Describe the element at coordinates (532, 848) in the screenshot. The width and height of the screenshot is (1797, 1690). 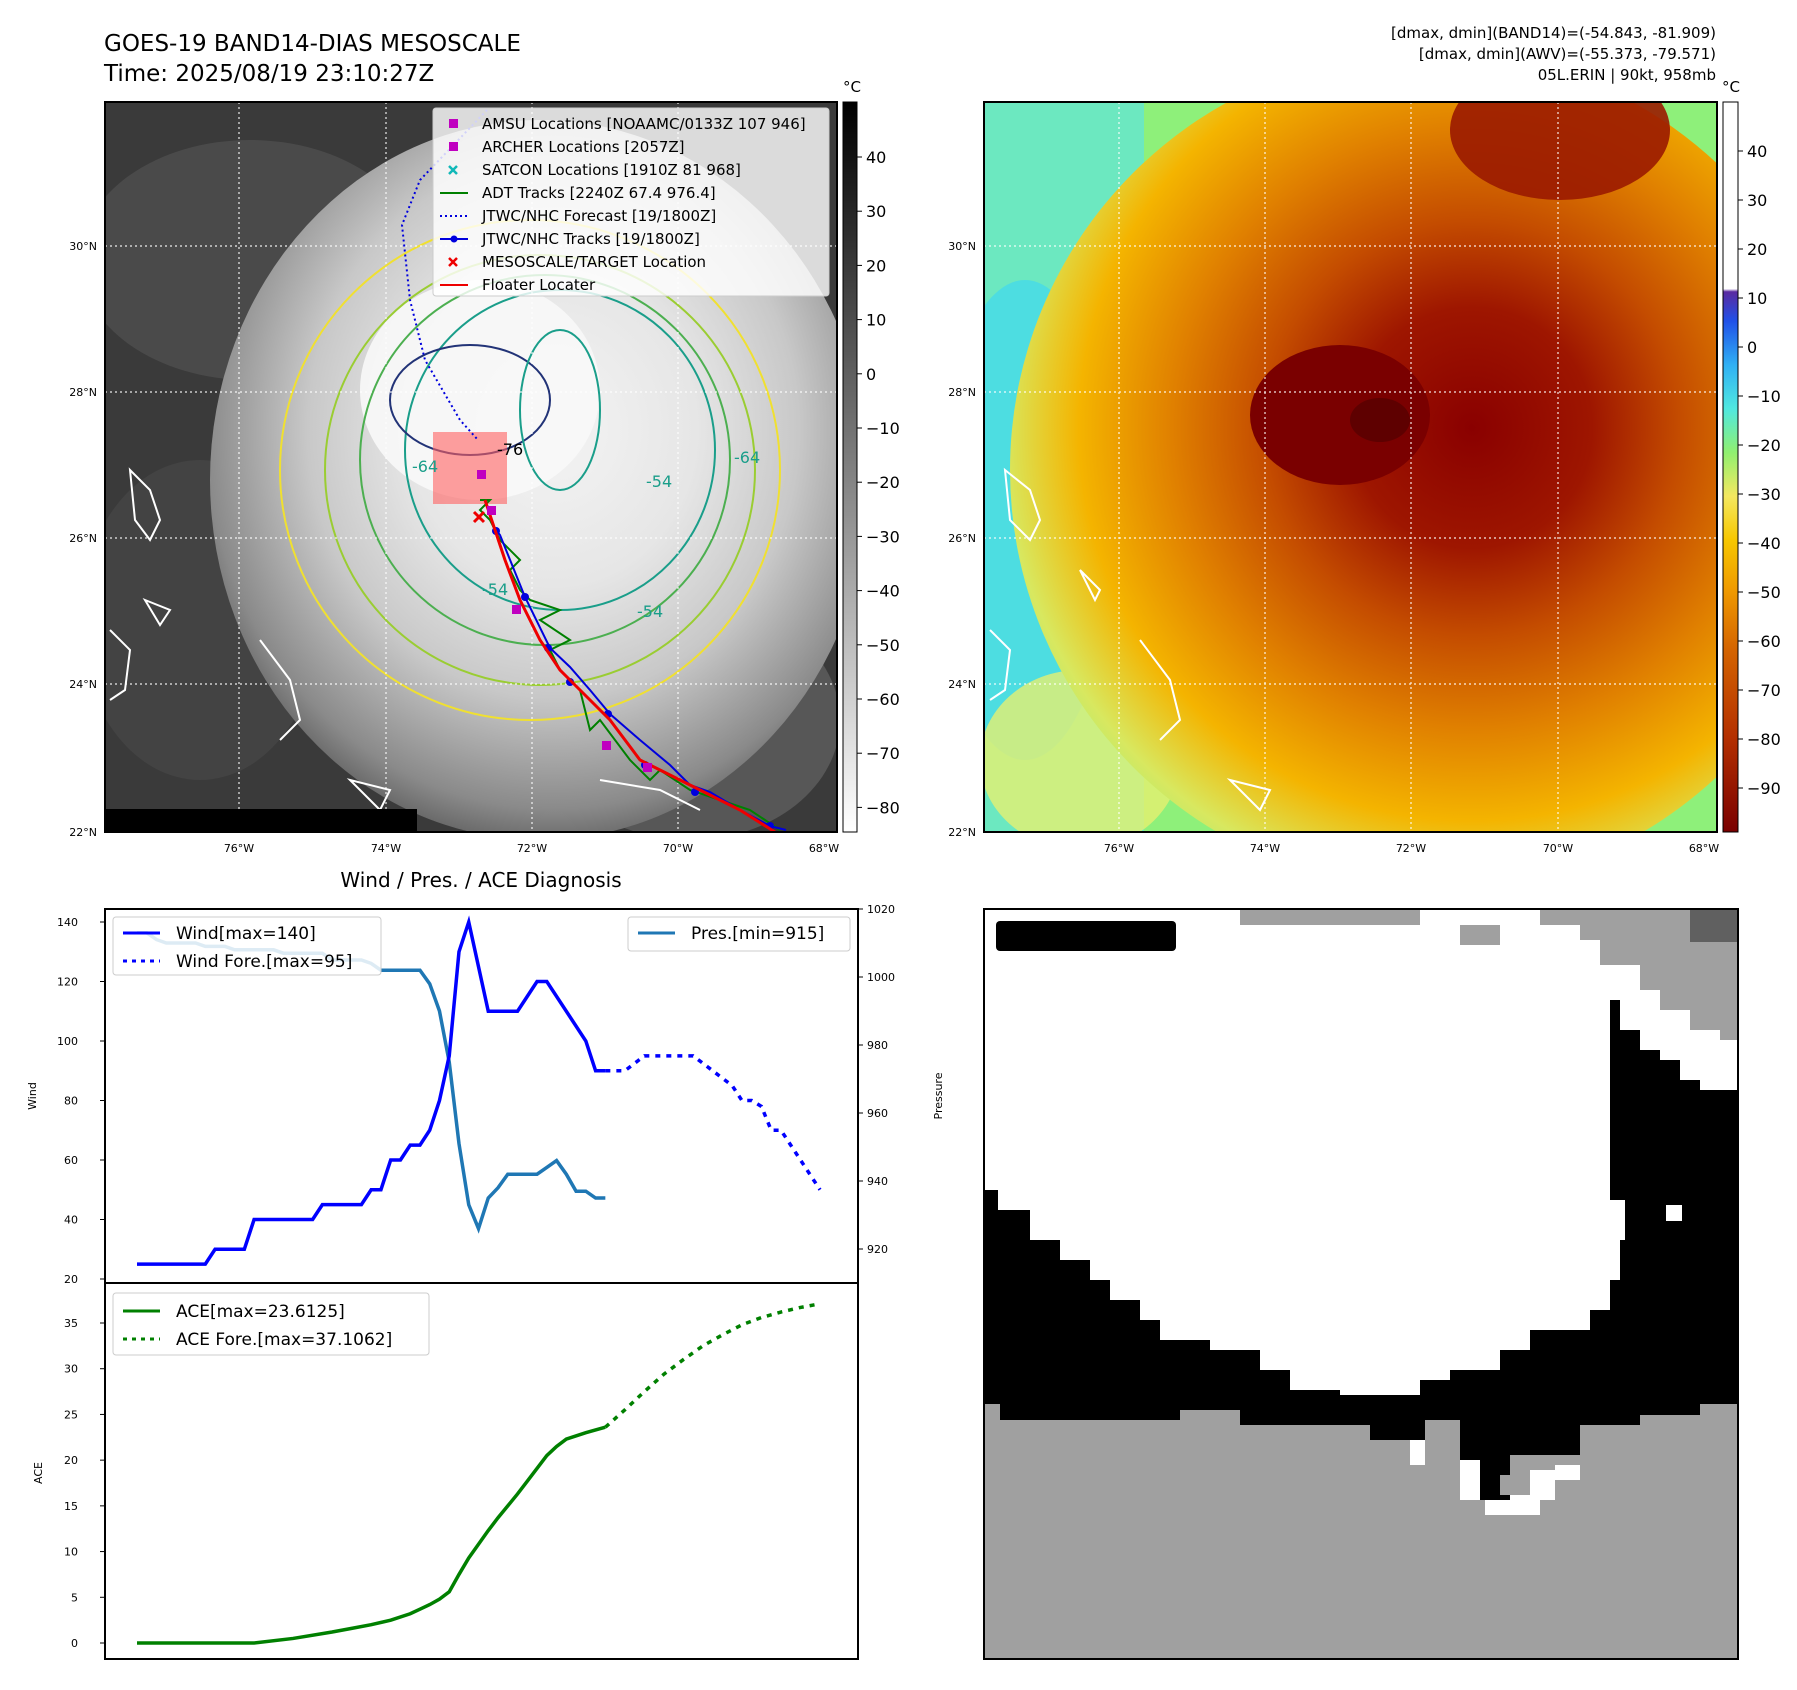
I see `map1-lon-label: 72°W` at that location.